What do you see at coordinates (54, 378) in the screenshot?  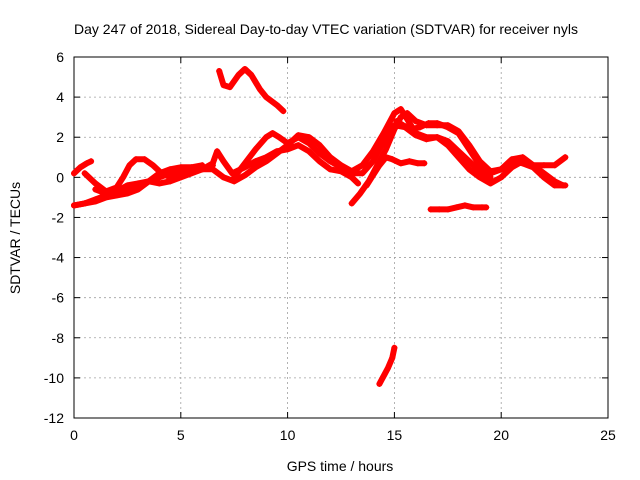 I see `y-tick-label: -10` at bounding box center [54, 378].